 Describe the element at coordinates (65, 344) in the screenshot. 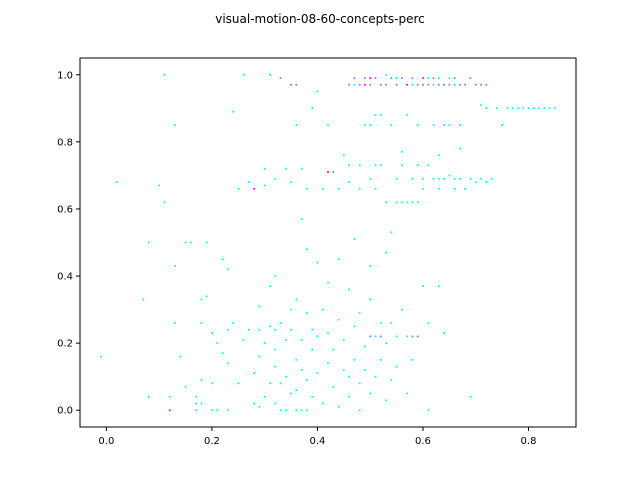

I see `y-tick-label: 0.2` at that location.